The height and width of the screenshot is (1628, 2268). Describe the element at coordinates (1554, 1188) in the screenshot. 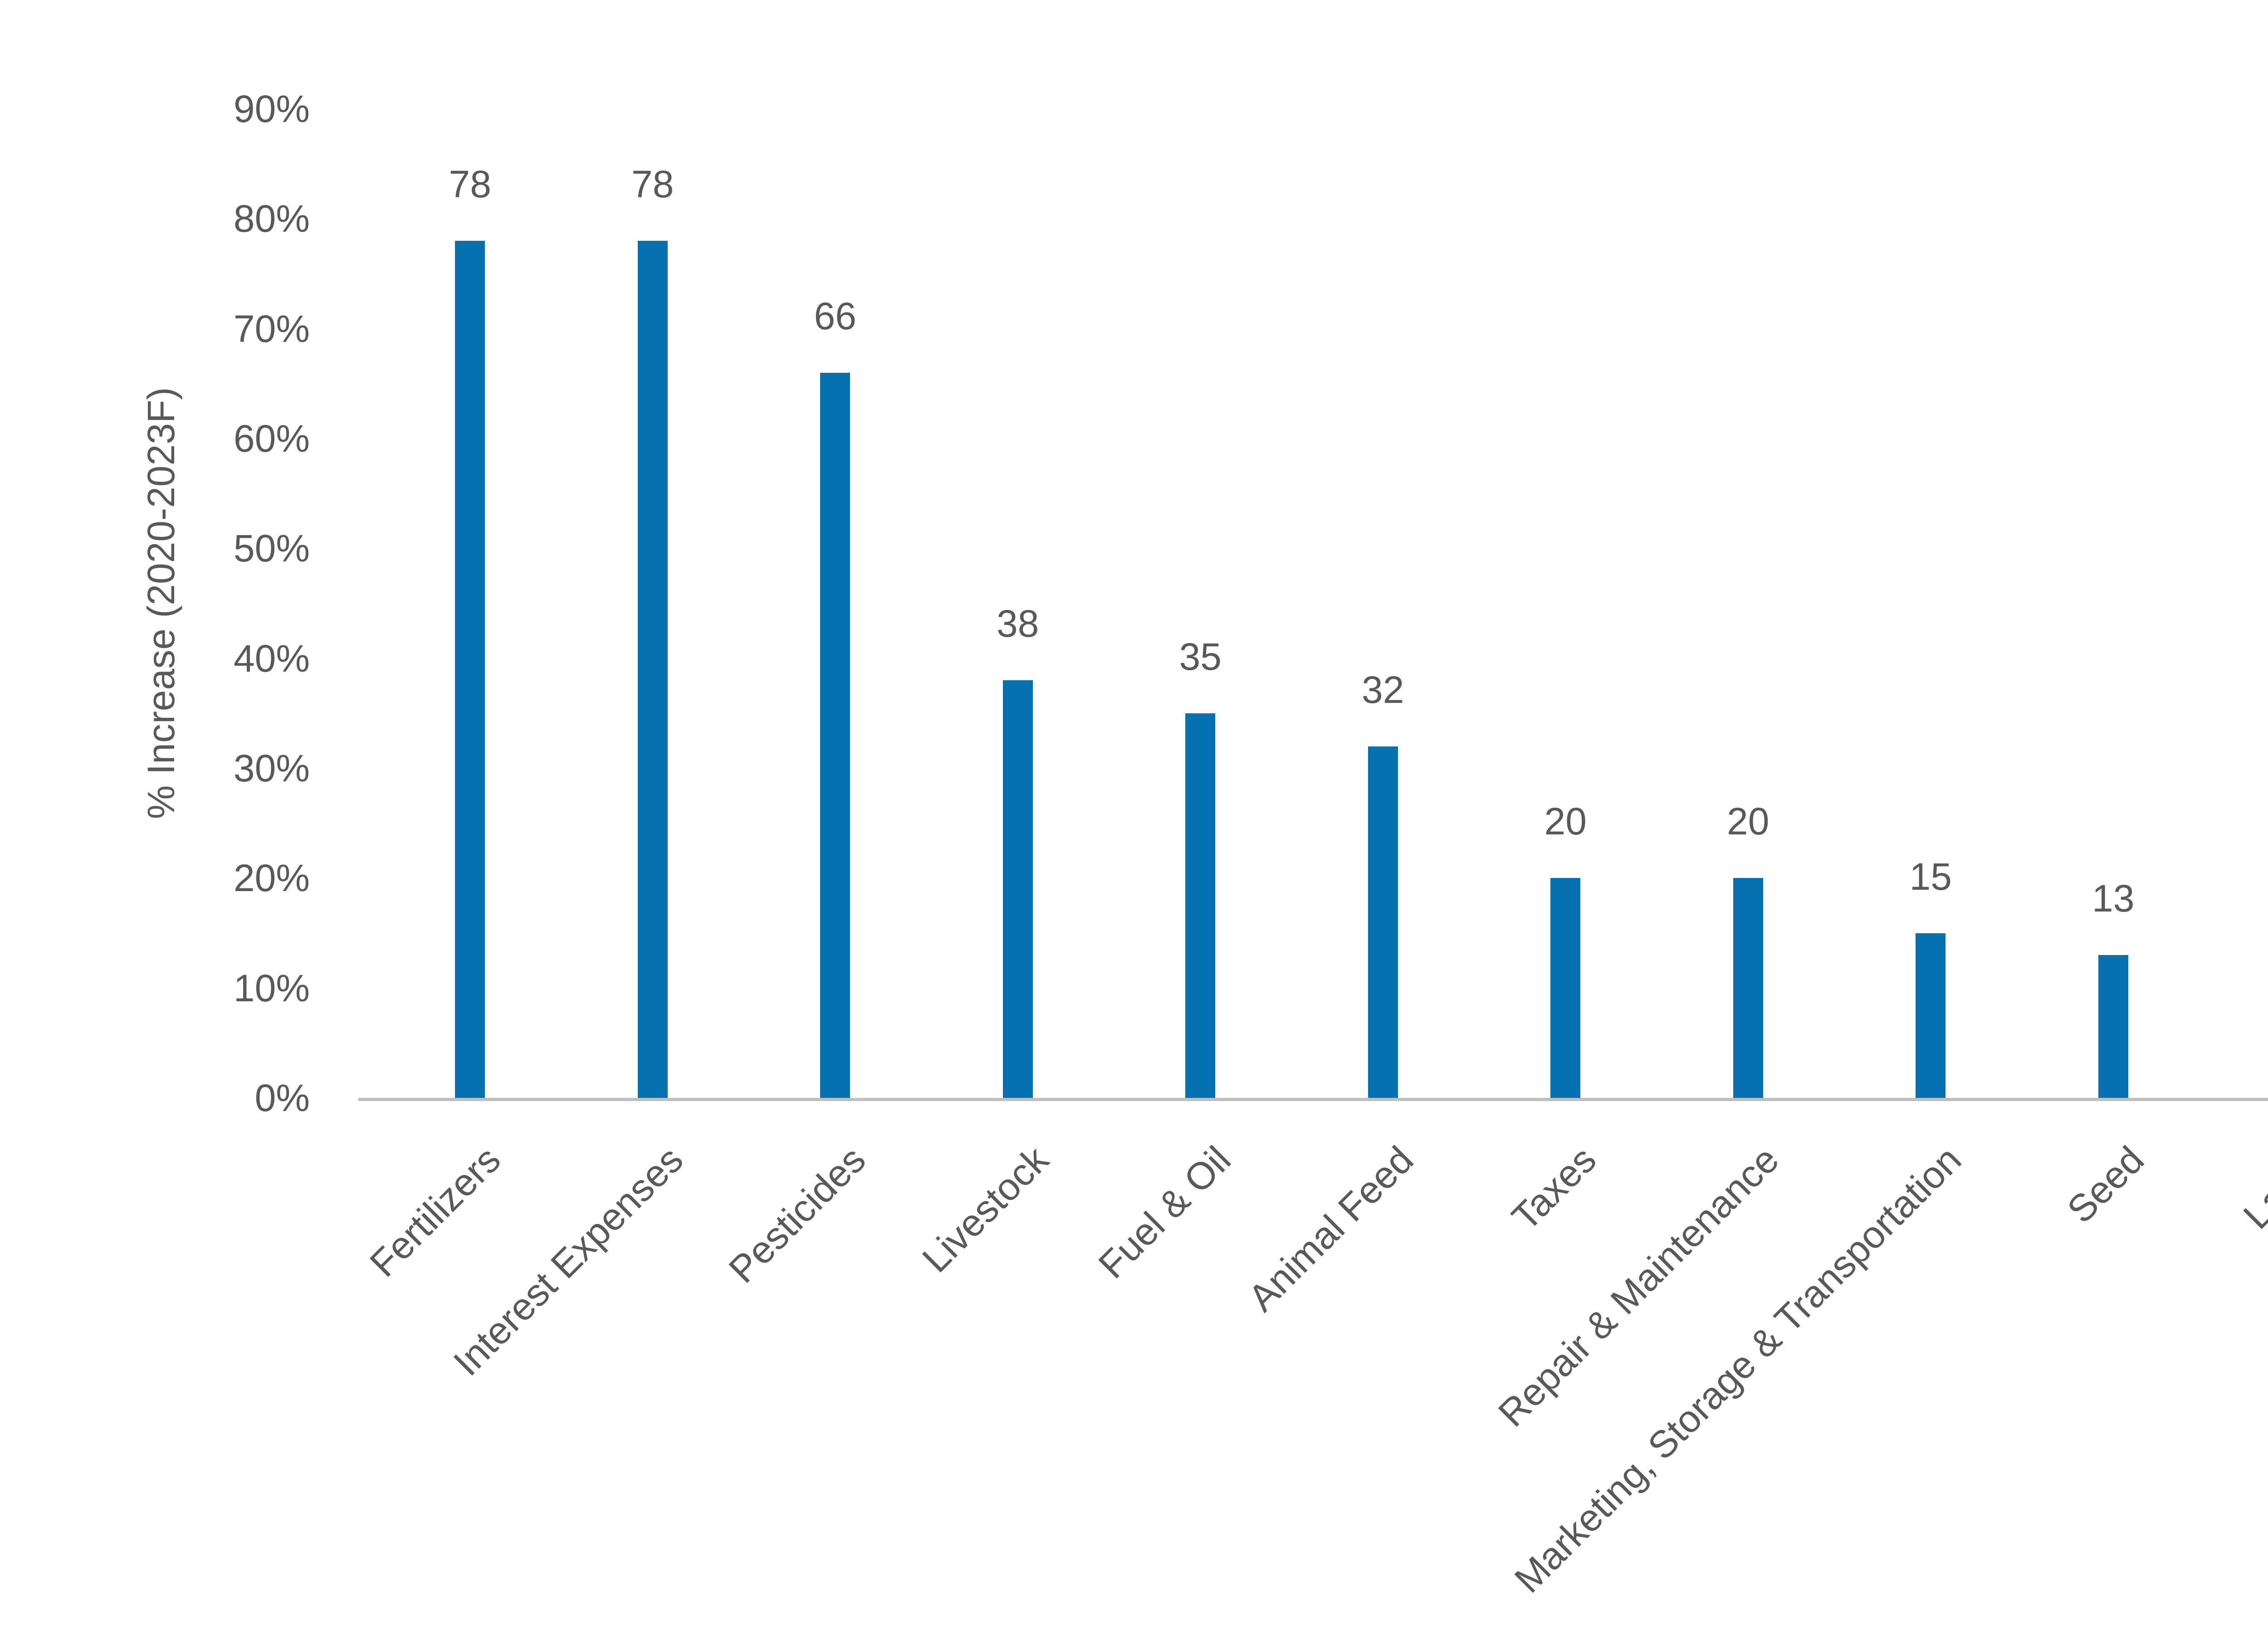

I see `category-label: Taxes` at that location.